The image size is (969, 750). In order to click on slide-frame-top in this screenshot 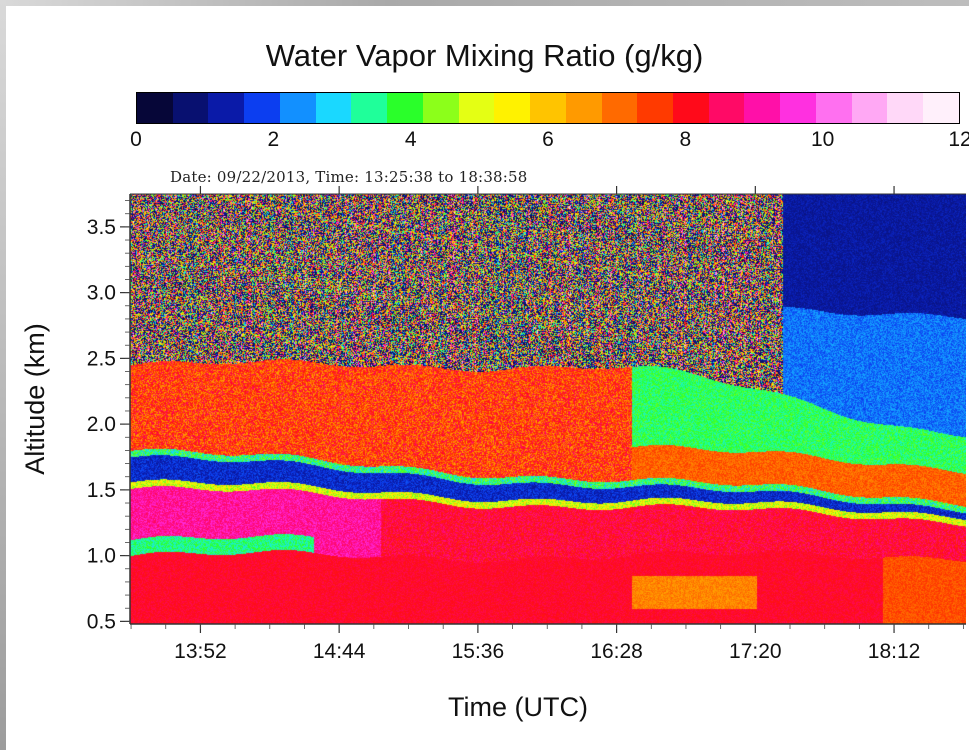, I will do `click(484, 3)`.